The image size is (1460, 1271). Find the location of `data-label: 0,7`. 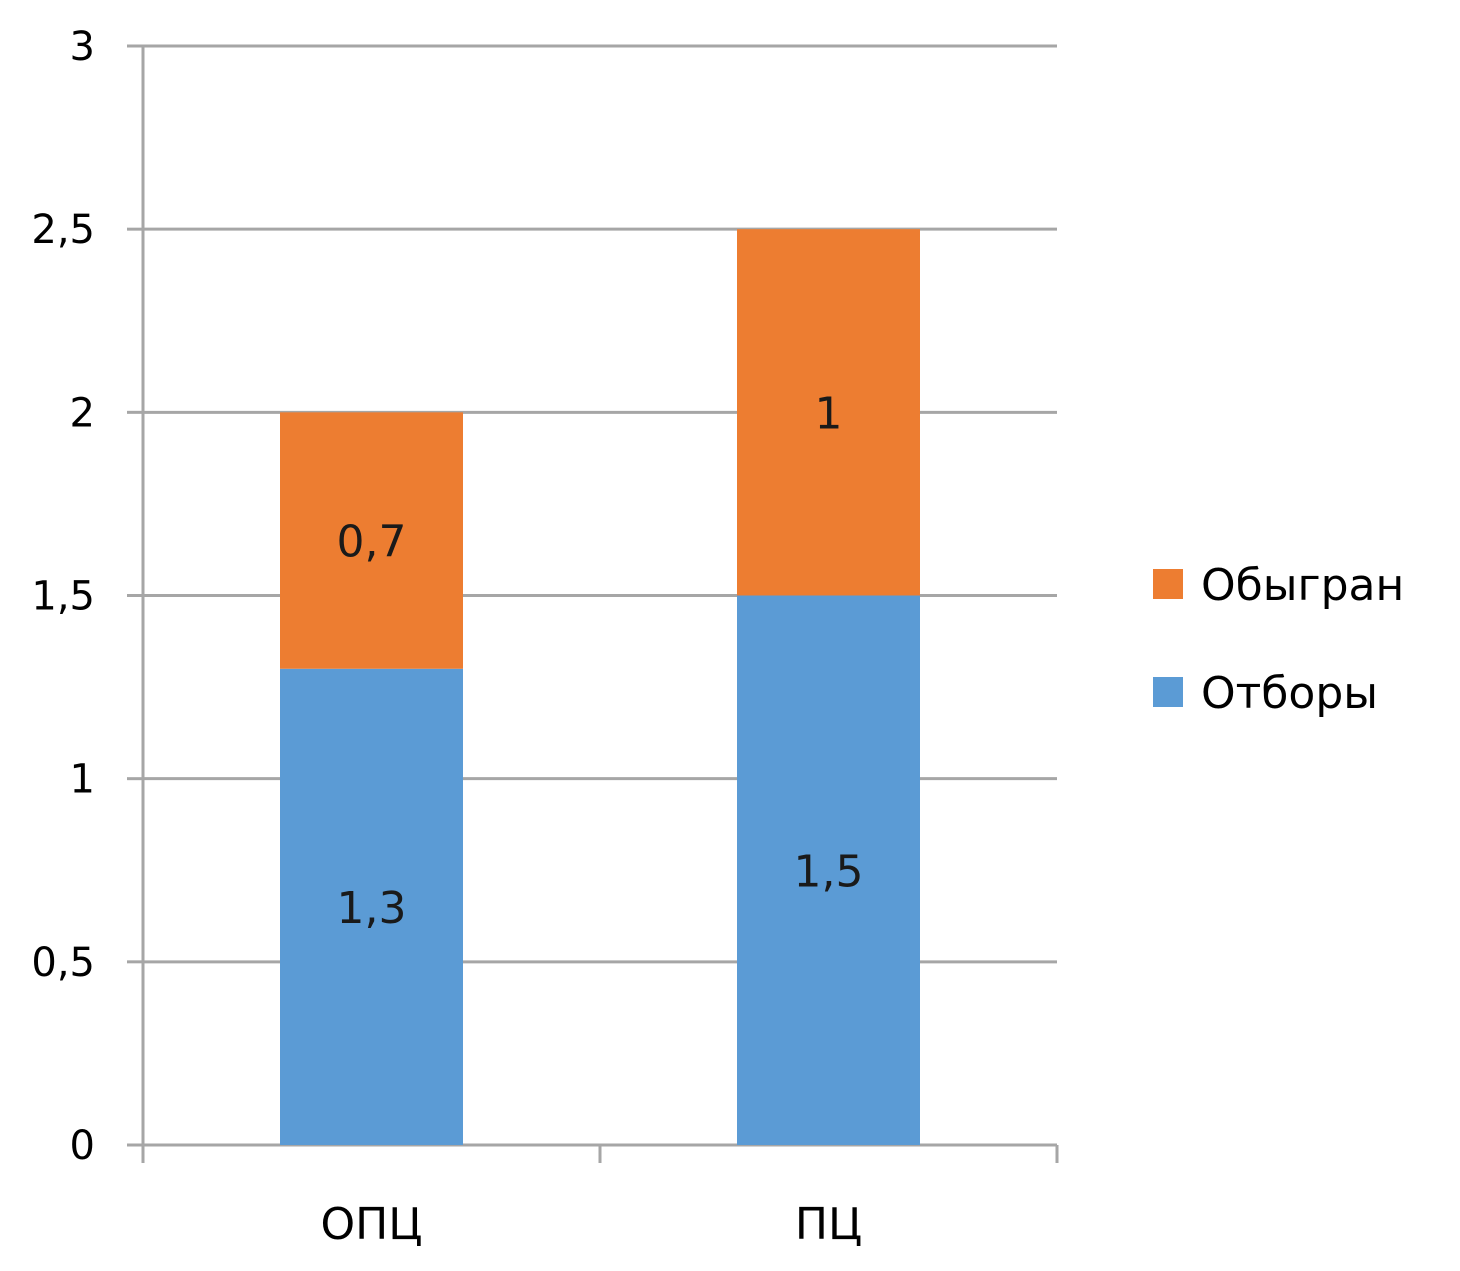

data-label: 0,7 is located at coordinates (372, 542).